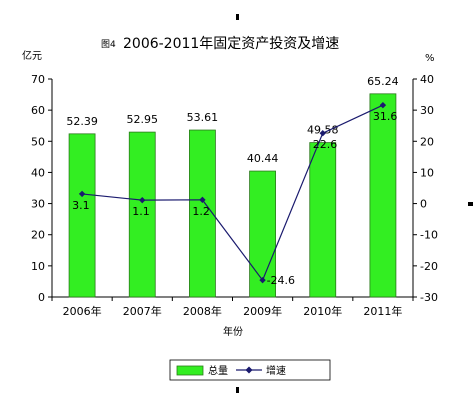 The width and height of the screenshot is (473, 415). I want to click on line-value-label: 31.6, so click(385, 116).